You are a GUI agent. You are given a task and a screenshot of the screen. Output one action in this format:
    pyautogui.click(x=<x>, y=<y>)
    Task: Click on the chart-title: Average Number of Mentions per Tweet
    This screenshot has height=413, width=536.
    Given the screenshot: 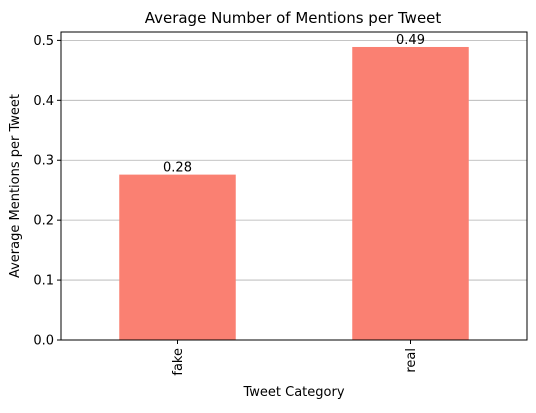 What is the action you would take?
    pyautogui.click(x=293, y=18)
    